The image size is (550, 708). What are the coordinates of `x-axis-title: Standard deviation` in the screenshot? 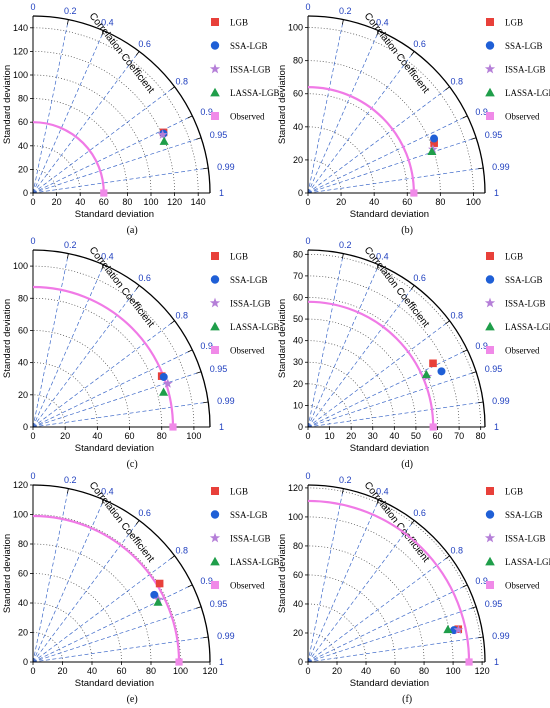 It's located at (114, 683).